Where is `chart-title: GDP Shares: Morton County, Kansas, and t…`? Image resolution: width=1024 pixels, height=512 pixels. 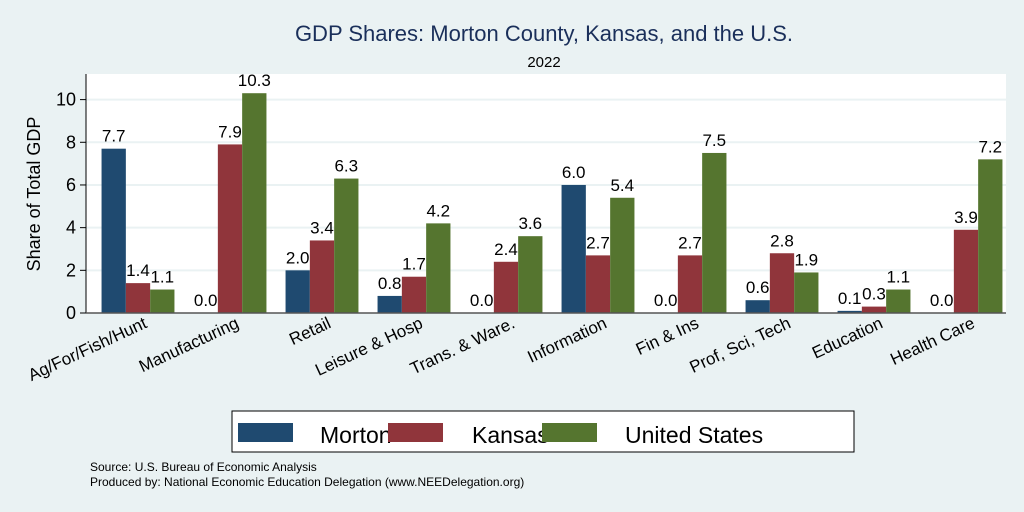 chart-title: GDP Shares: Morton County, Kansas, and t… is located at coordinates (544, 33).